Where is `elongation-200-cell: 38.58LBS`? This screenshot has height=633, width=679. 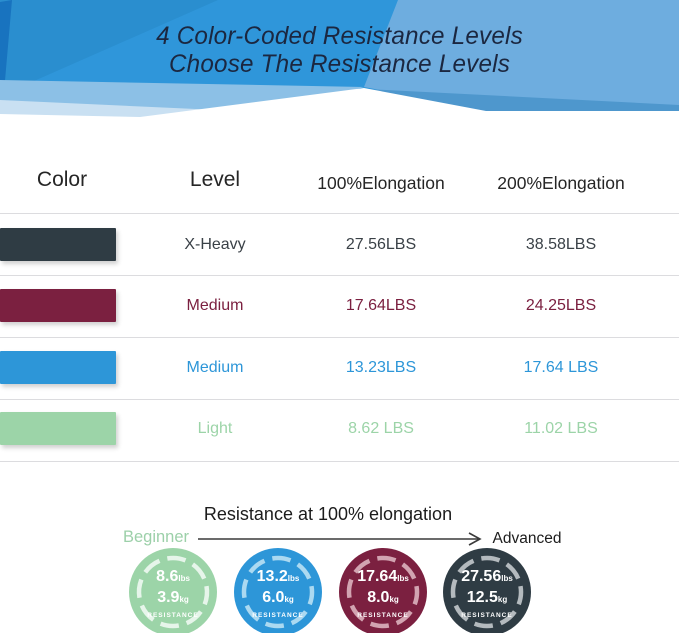
elongation-200-cell: 38.58LBS is located at coordinates (561, 244).